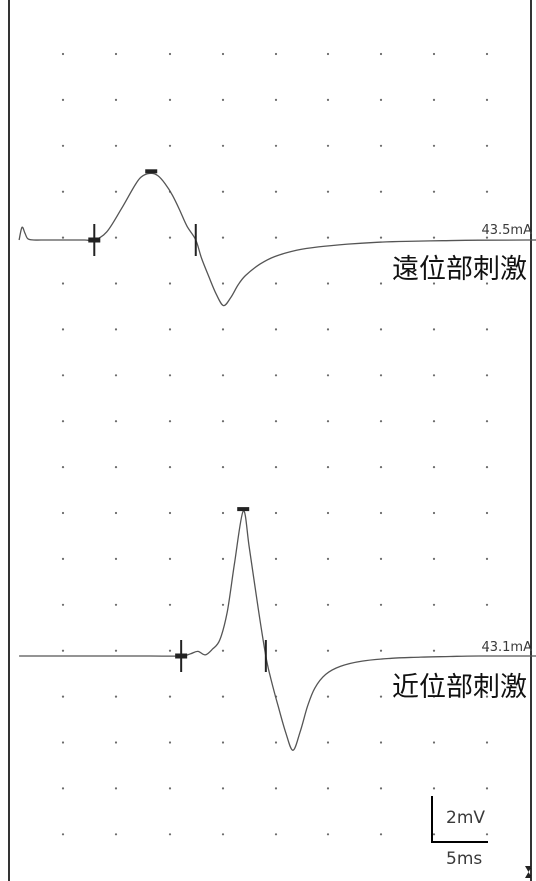 This screenshot has height=881, width=536. What do you see at coordinates (459, 269) in the screenshot?
I see `trace-label-distal: 遠位部刺激` at bounding box center [459, 269].